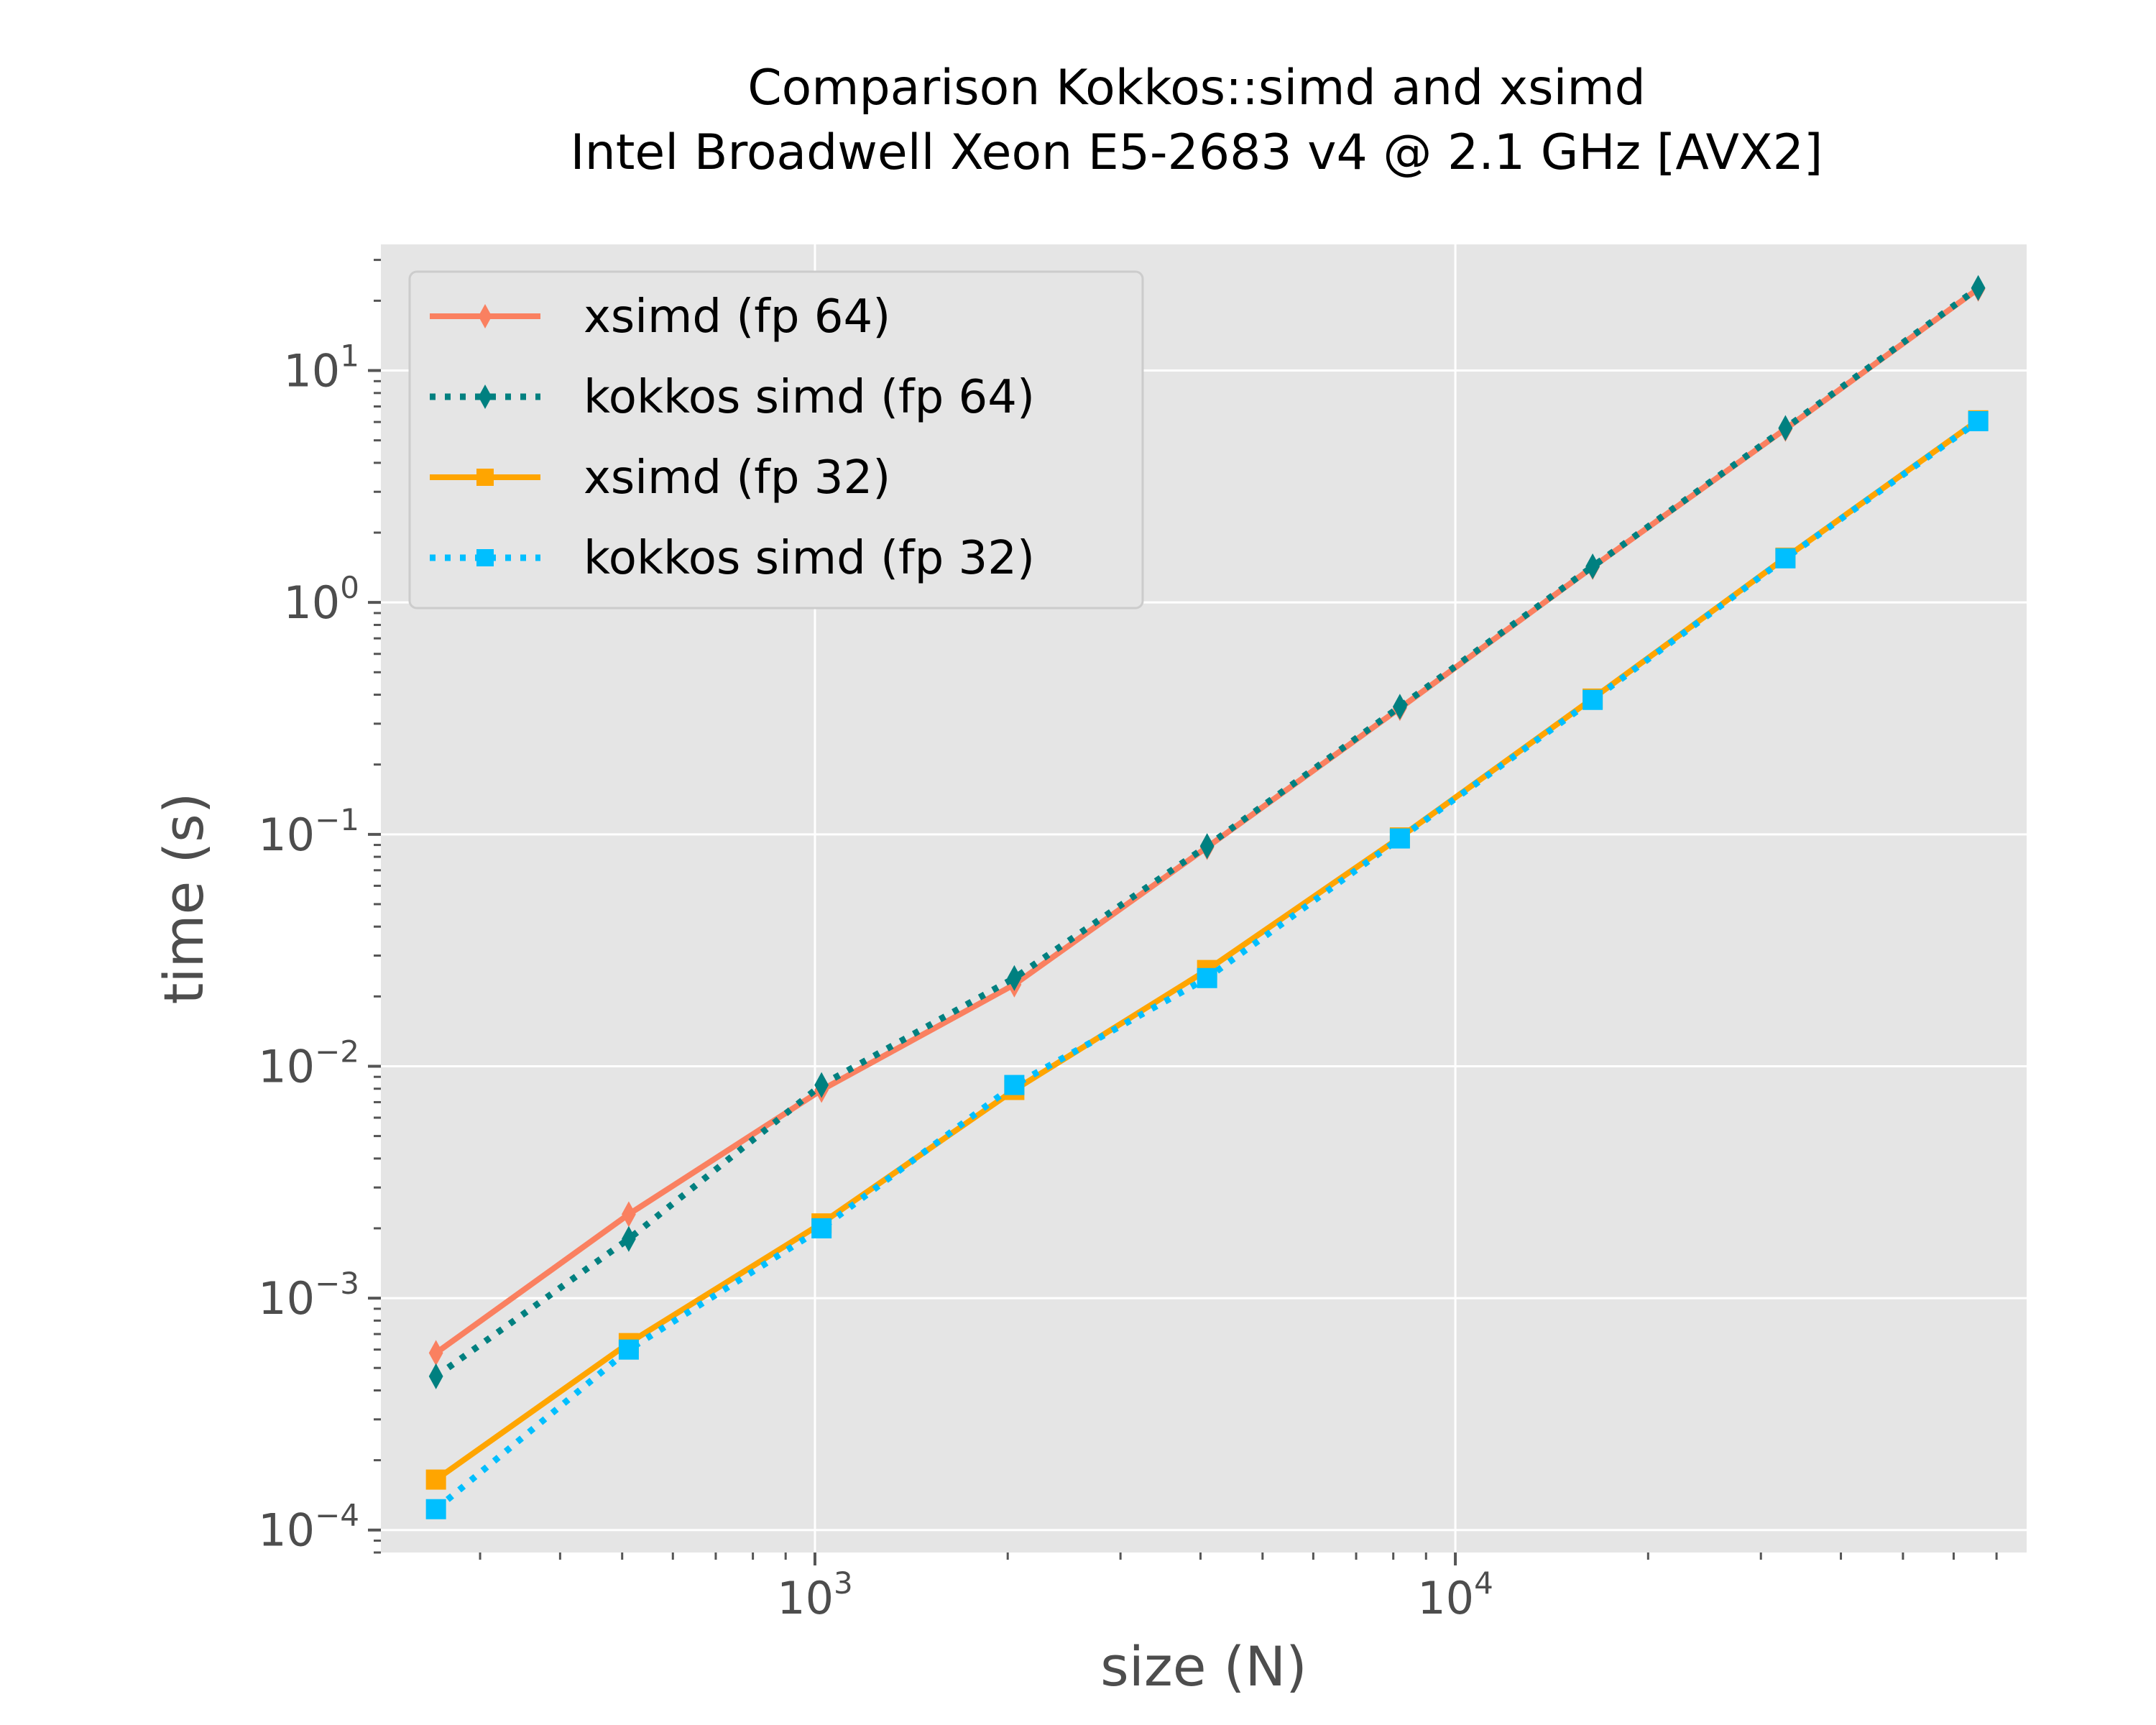  What do you see at coordinates (1196, 88) in the screenshot?
I see `chart-title: Comparison Kokkos::simd and xsimd` at bounding box center [1196, 88].